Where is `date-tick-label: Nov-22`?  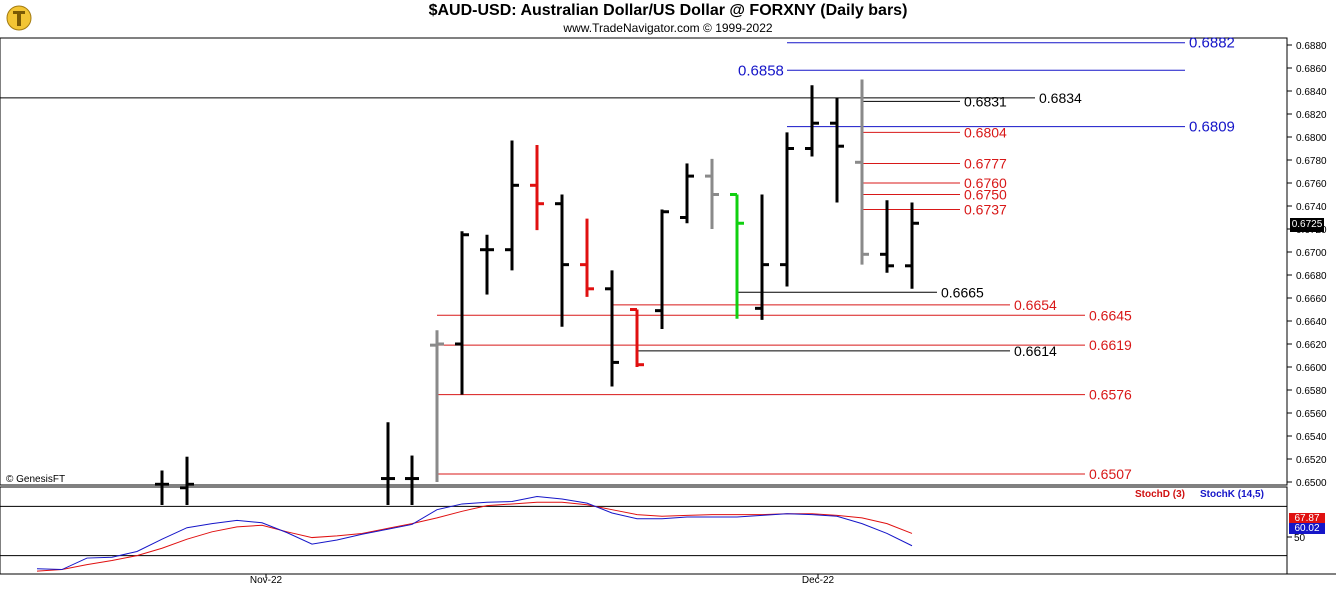 date-tick-label: Nov-22 is located at coordinates (266, 580).